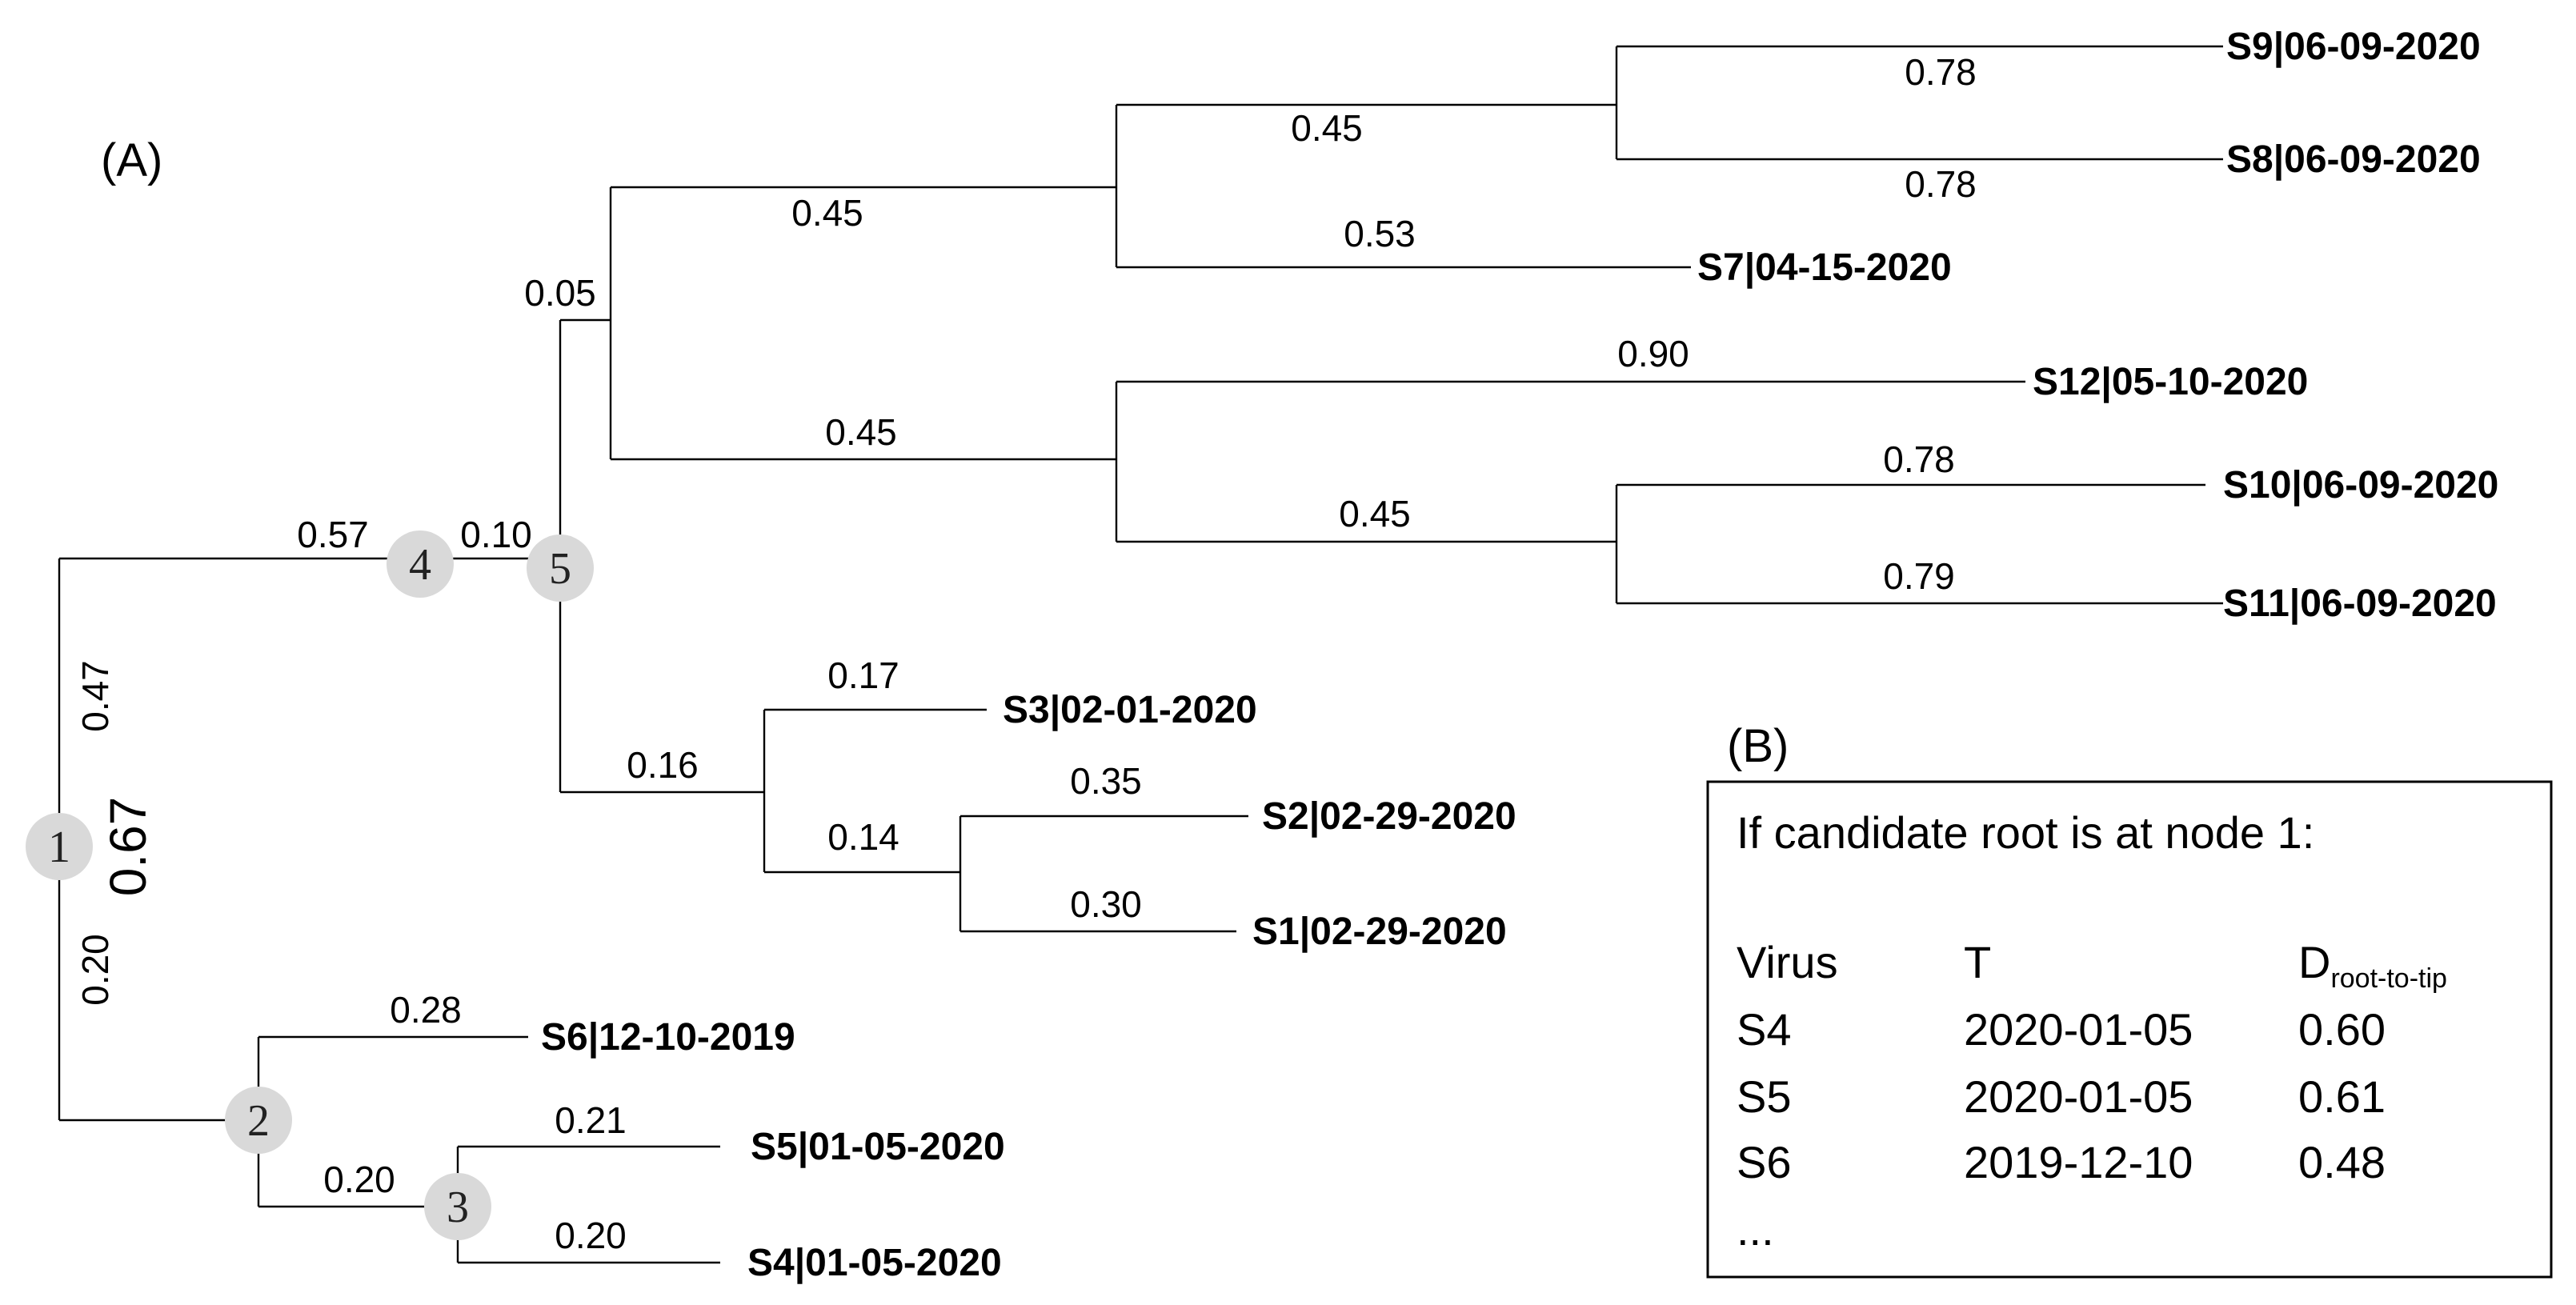 This screenshot has width=2576, height=1305. I want to click on table-box, so click(2129, 1029).